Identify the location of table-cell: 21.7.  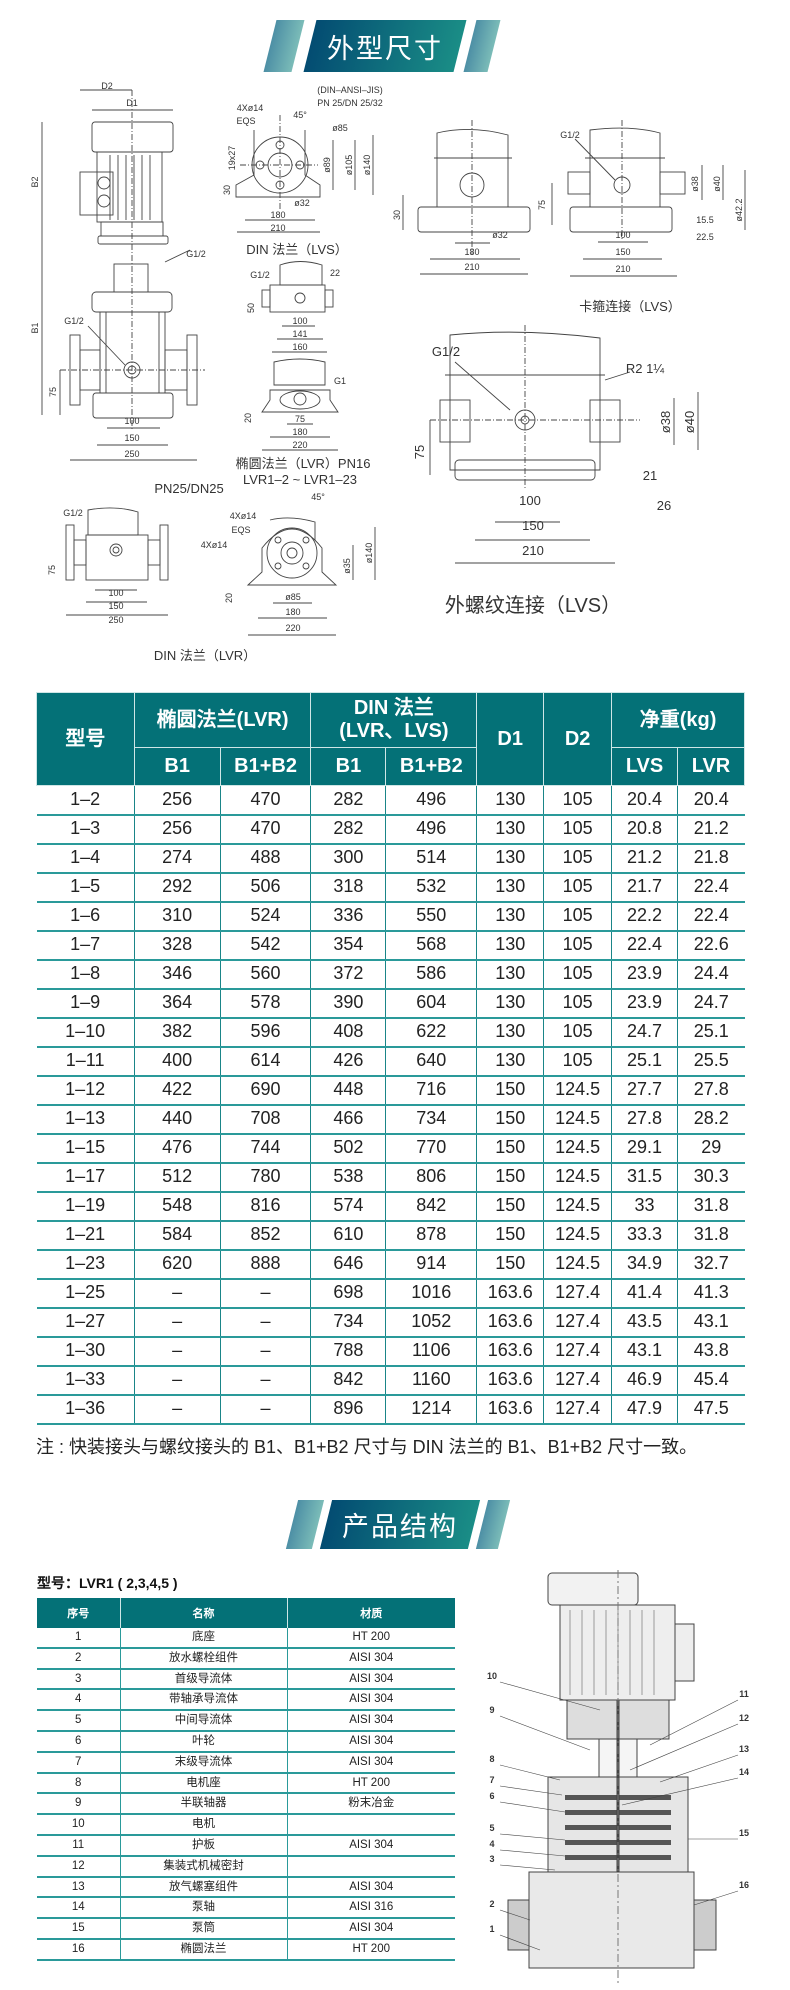
(644, 887).